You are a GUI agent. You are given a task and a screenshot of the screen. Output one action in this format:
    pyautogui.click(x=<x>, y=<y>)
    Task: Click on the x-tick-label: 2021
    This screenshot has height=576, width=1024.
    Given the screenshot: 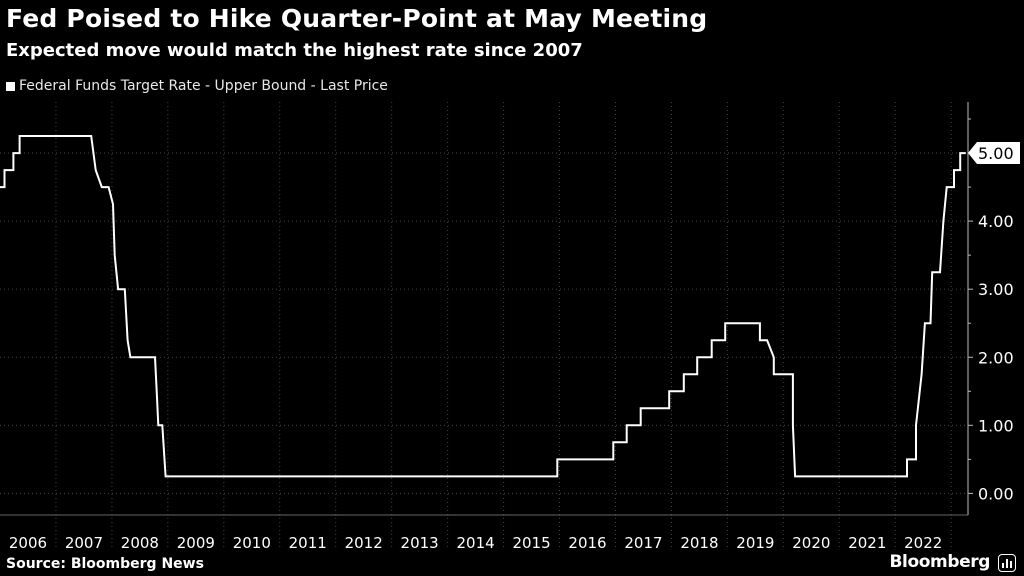 What is the action you would take?
    pyautogui.click(x=867, y=543)
    